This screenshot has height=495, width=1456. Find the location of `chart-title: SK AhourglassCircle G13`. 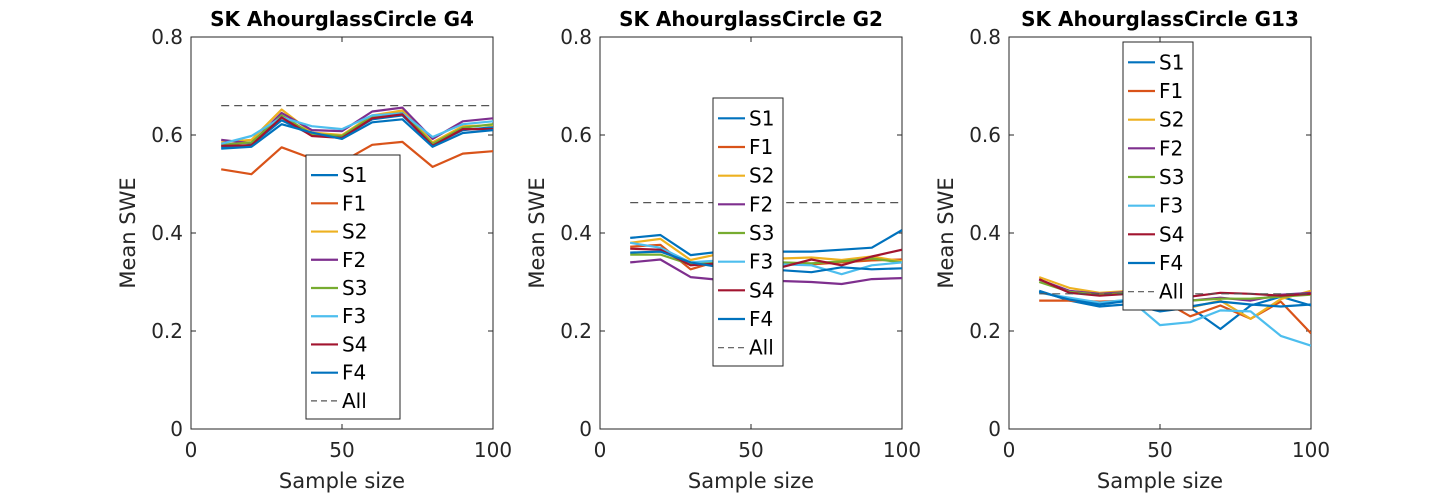

chart-title: SK AhourglassCircle G13 is located at coordinates (1160, 19).